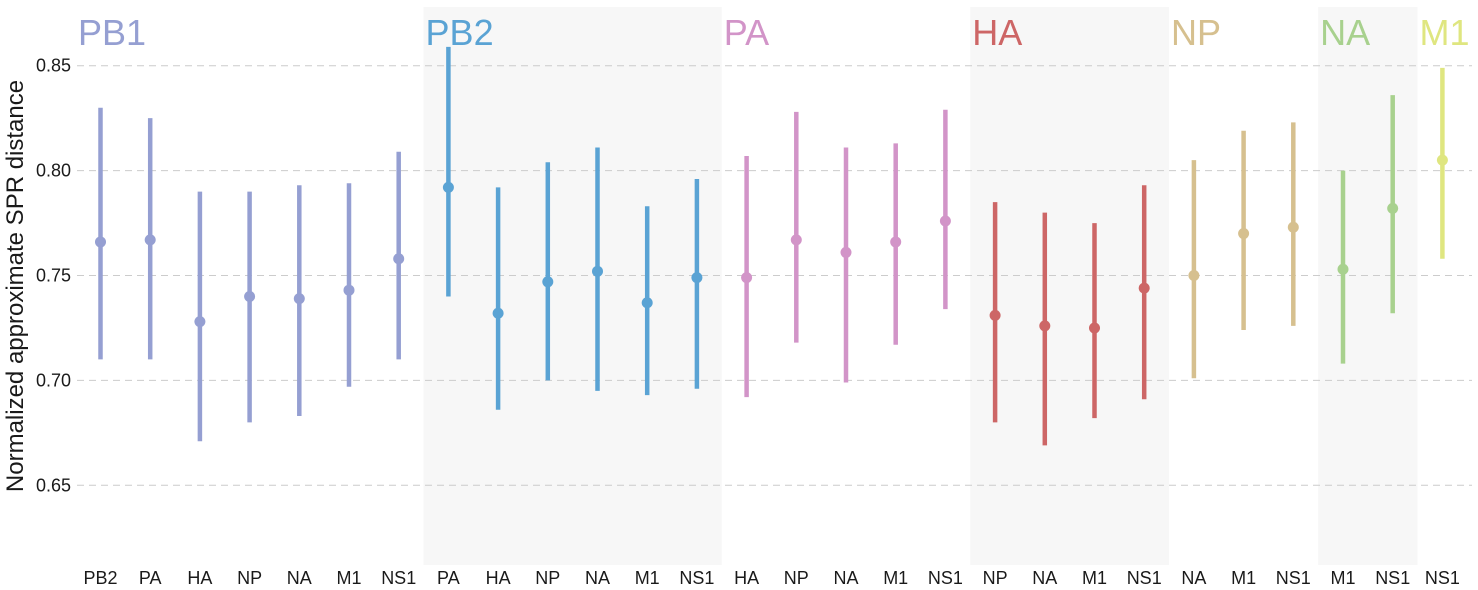  What do you see at coordinates (997, 32) in the screenshot?
I see `group-label-ha: HA` at bounding box center [997, 32].